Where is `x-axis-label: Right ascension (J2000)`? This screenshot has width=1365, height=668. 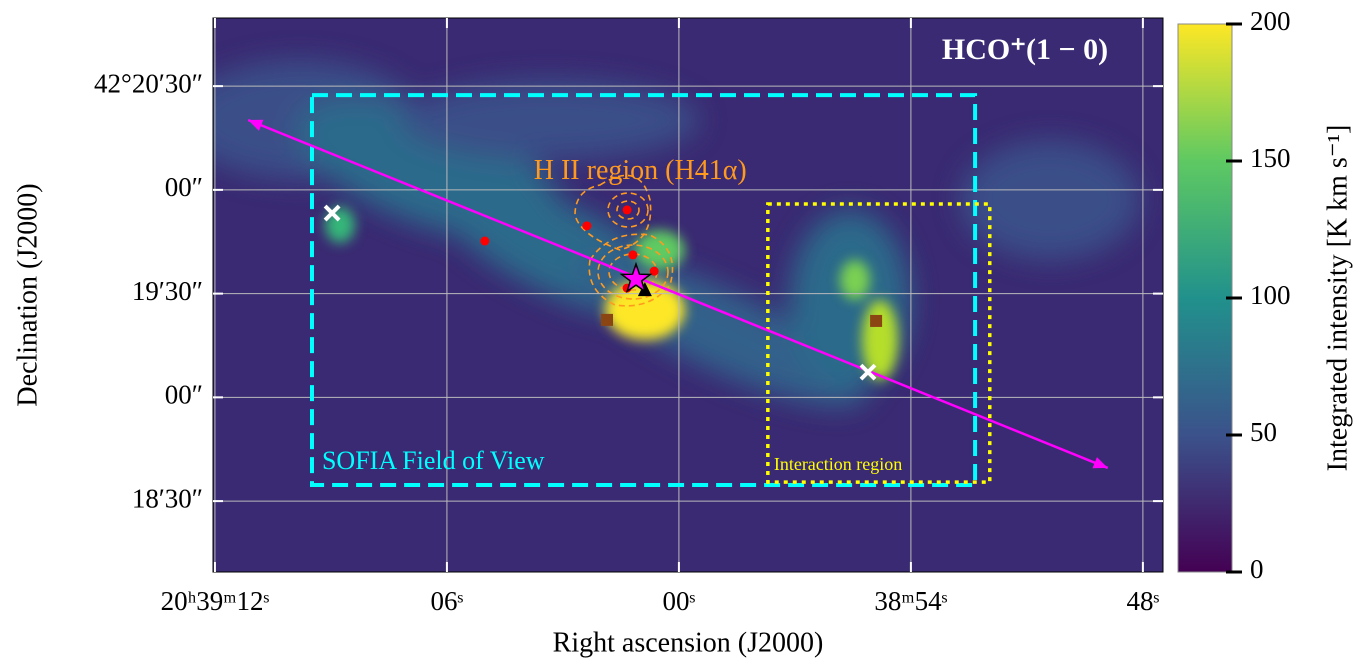 x-axis-label: Right ascension (J2000) is located at coordinates (688, 642).